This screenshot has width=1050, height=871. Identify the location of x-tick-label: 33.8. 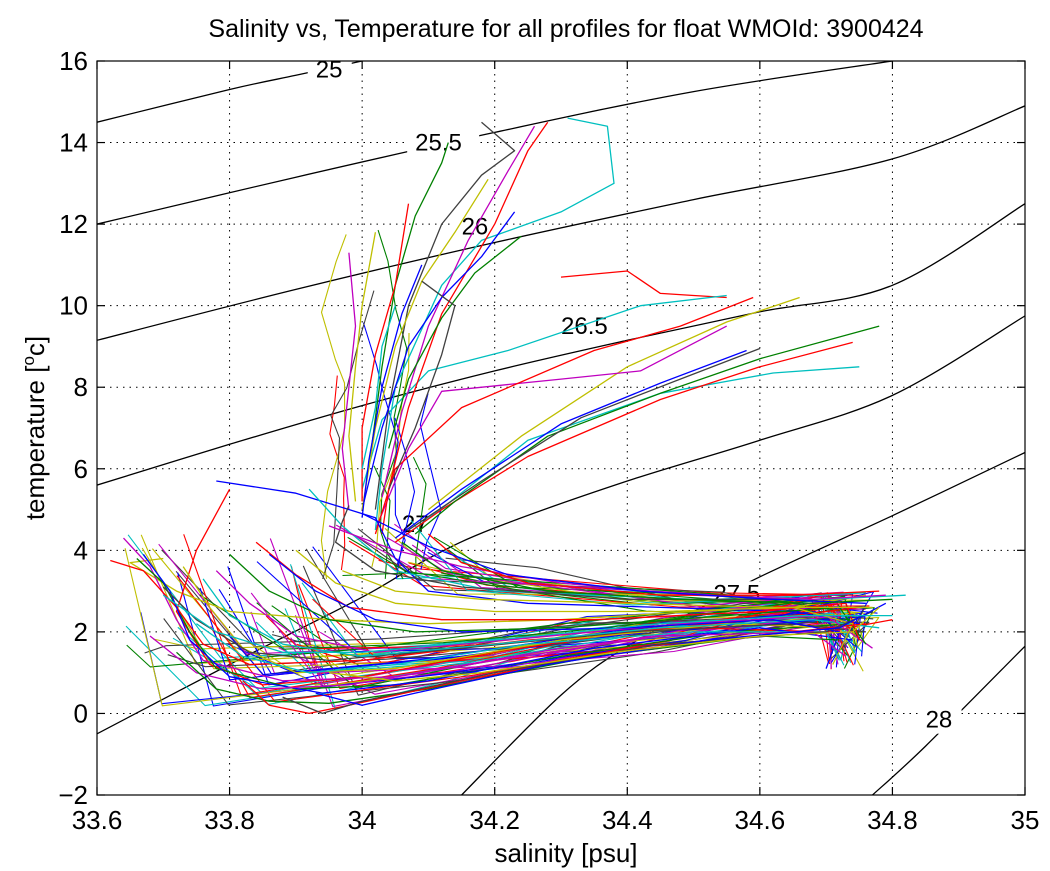
(229, 820).